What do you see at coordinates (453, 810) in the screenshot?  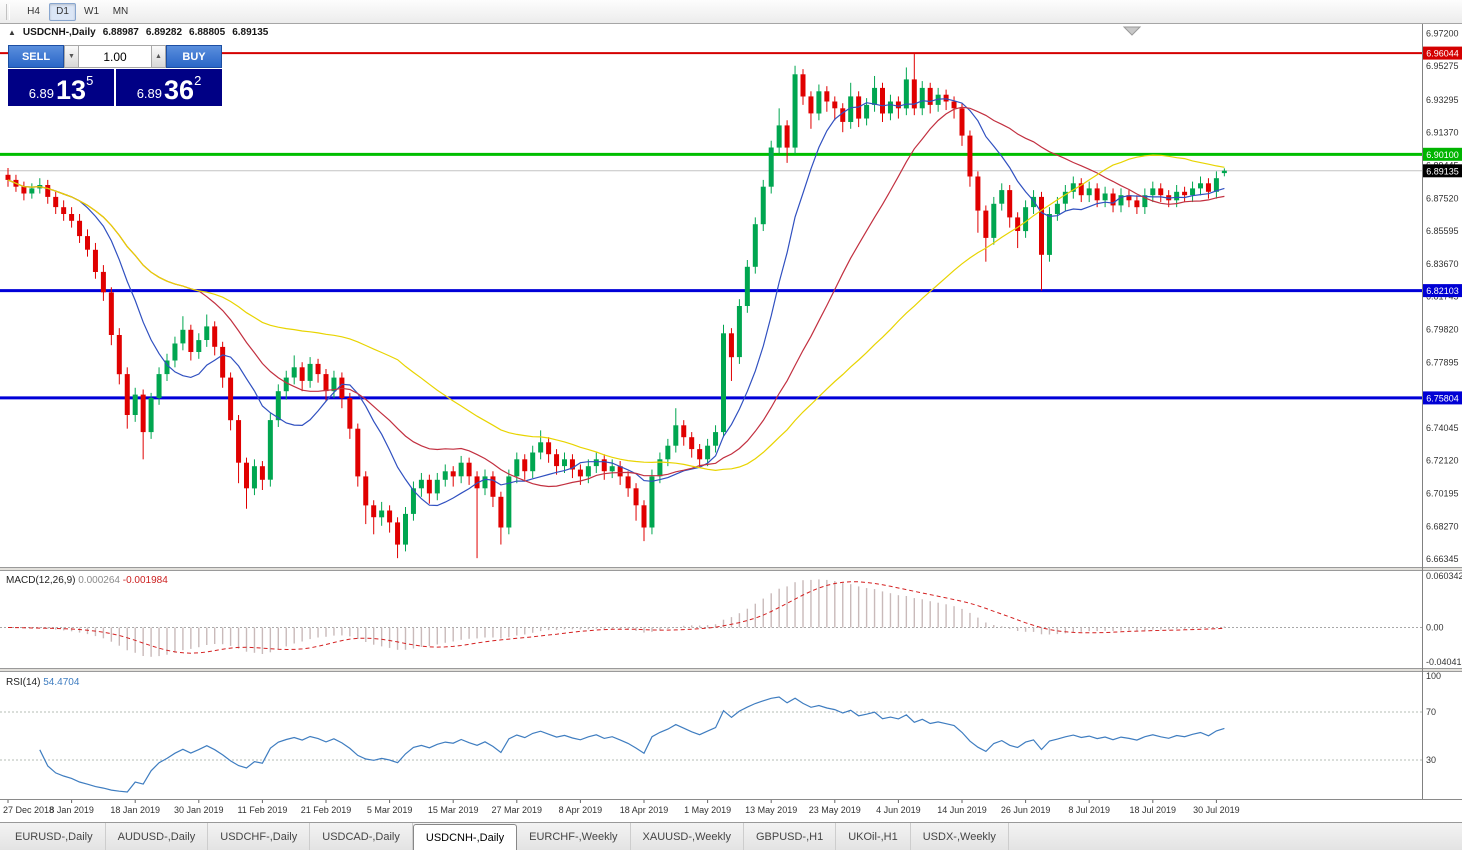 I see `svg-text: 15 Mar 2019` at bounding box center [453, 810].